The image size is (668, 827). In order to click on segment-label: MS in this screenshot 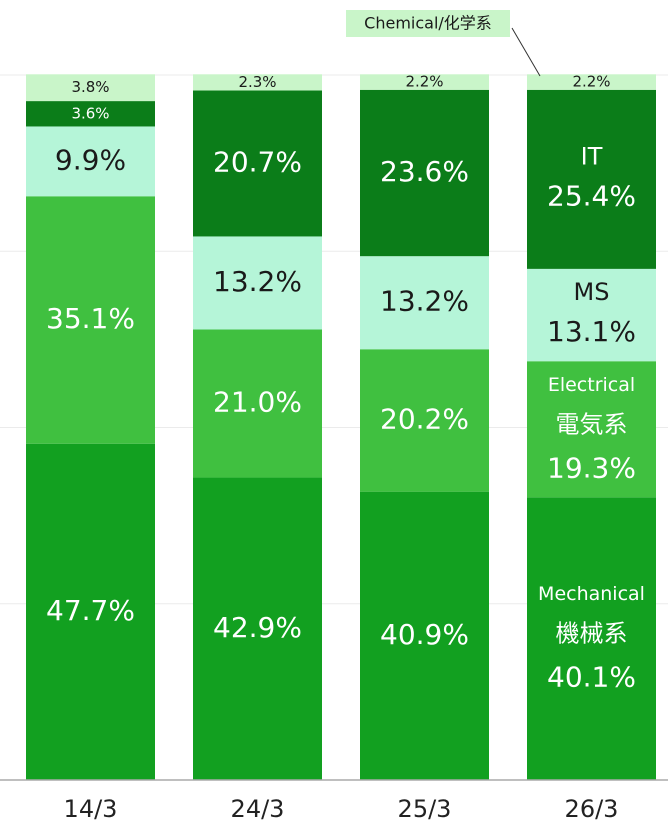, I will do `click(592, 292)`.